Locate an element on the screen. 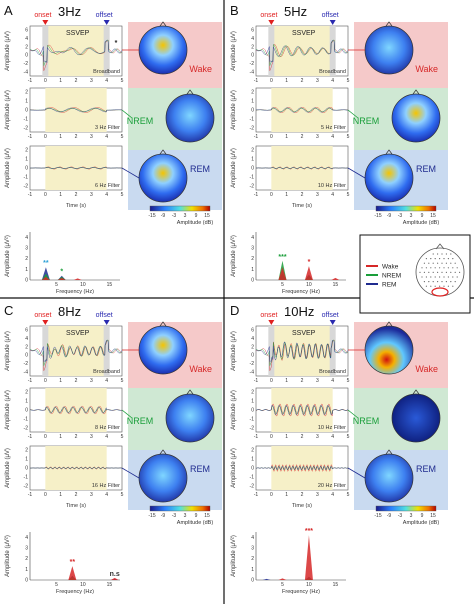 The height and width of the screenshot is (604, 474). rem-label: REM is located at coordinates (200, 469).